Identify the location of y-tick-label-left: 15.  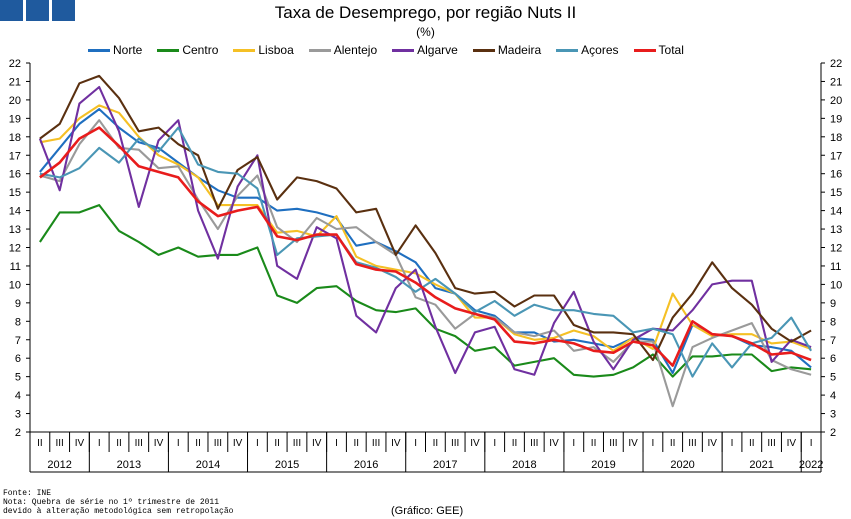
(15, 193).